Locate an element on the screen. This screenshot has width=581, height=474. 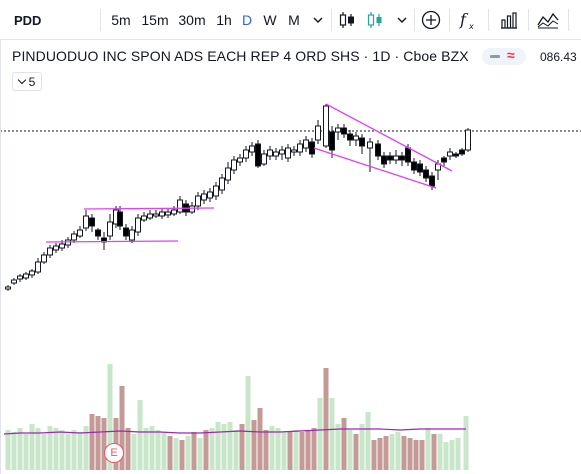
candles-icon is located at coordinates (347, 20).